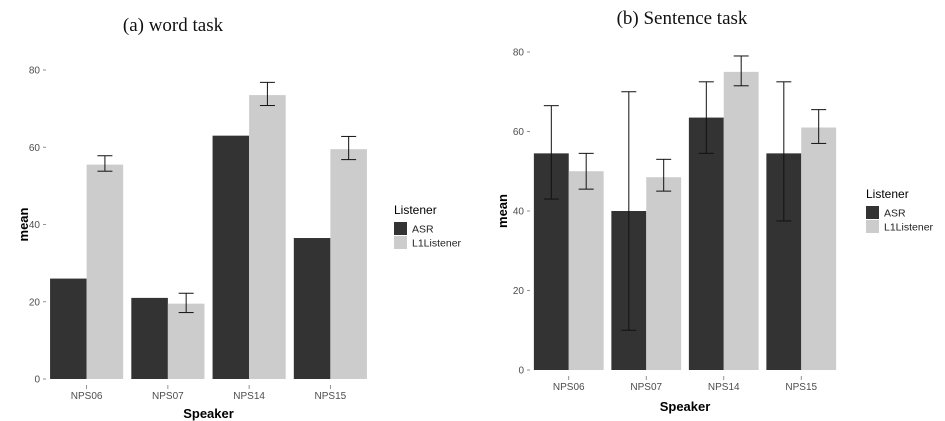 The height and width of the screenshot is (421, 945). Describe the element at coordinates (682, 18) in the screenshot. I see `chart-title: (b) Sentence task` at that location.